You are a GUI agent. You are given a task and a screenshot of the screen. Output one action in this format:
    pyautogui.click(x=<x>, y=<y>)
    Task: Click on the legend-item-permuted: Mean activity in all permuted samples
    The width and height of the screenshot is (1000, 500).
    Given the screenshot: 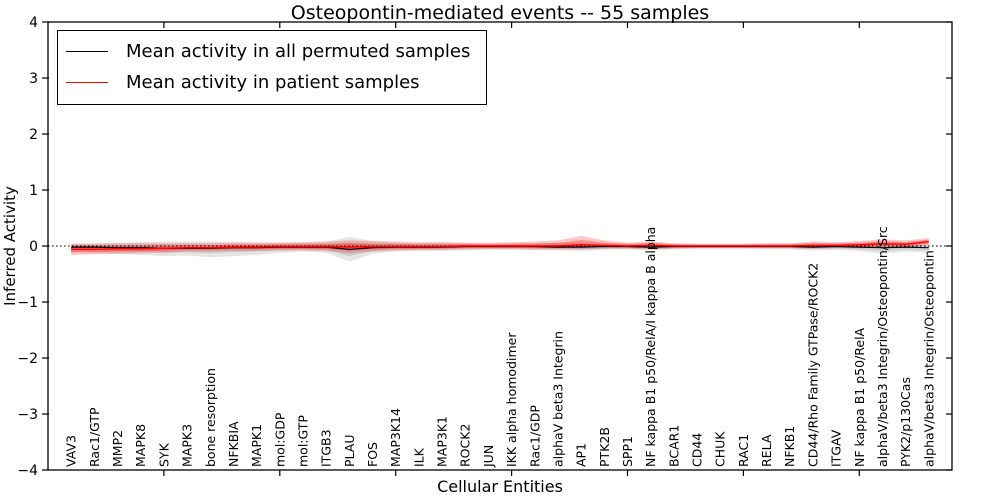 What is the action you would take?
    pyautogui.click(x=268, y=51)
    